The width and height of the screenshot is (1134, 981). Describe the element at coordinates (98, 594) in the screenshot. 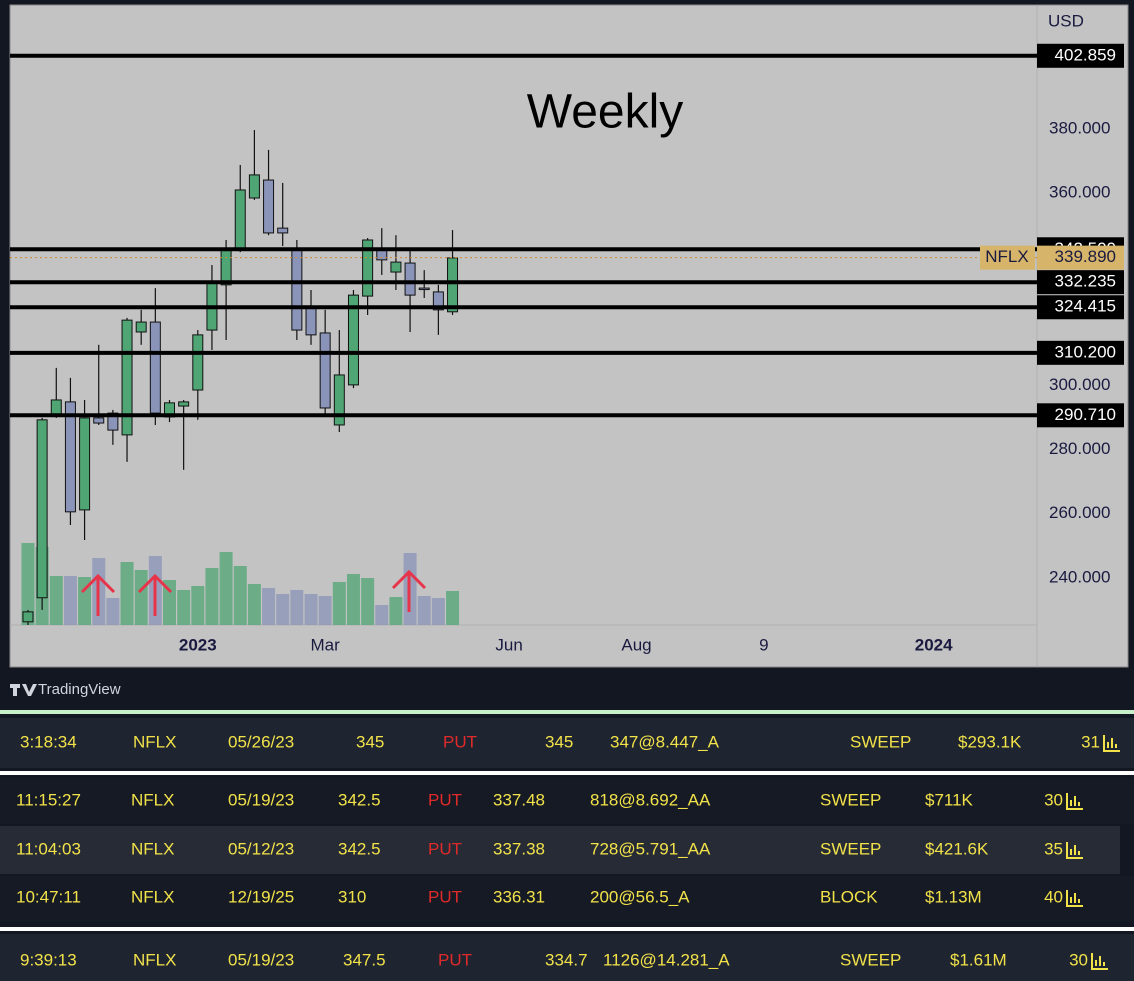

I see `arrow` at that location.